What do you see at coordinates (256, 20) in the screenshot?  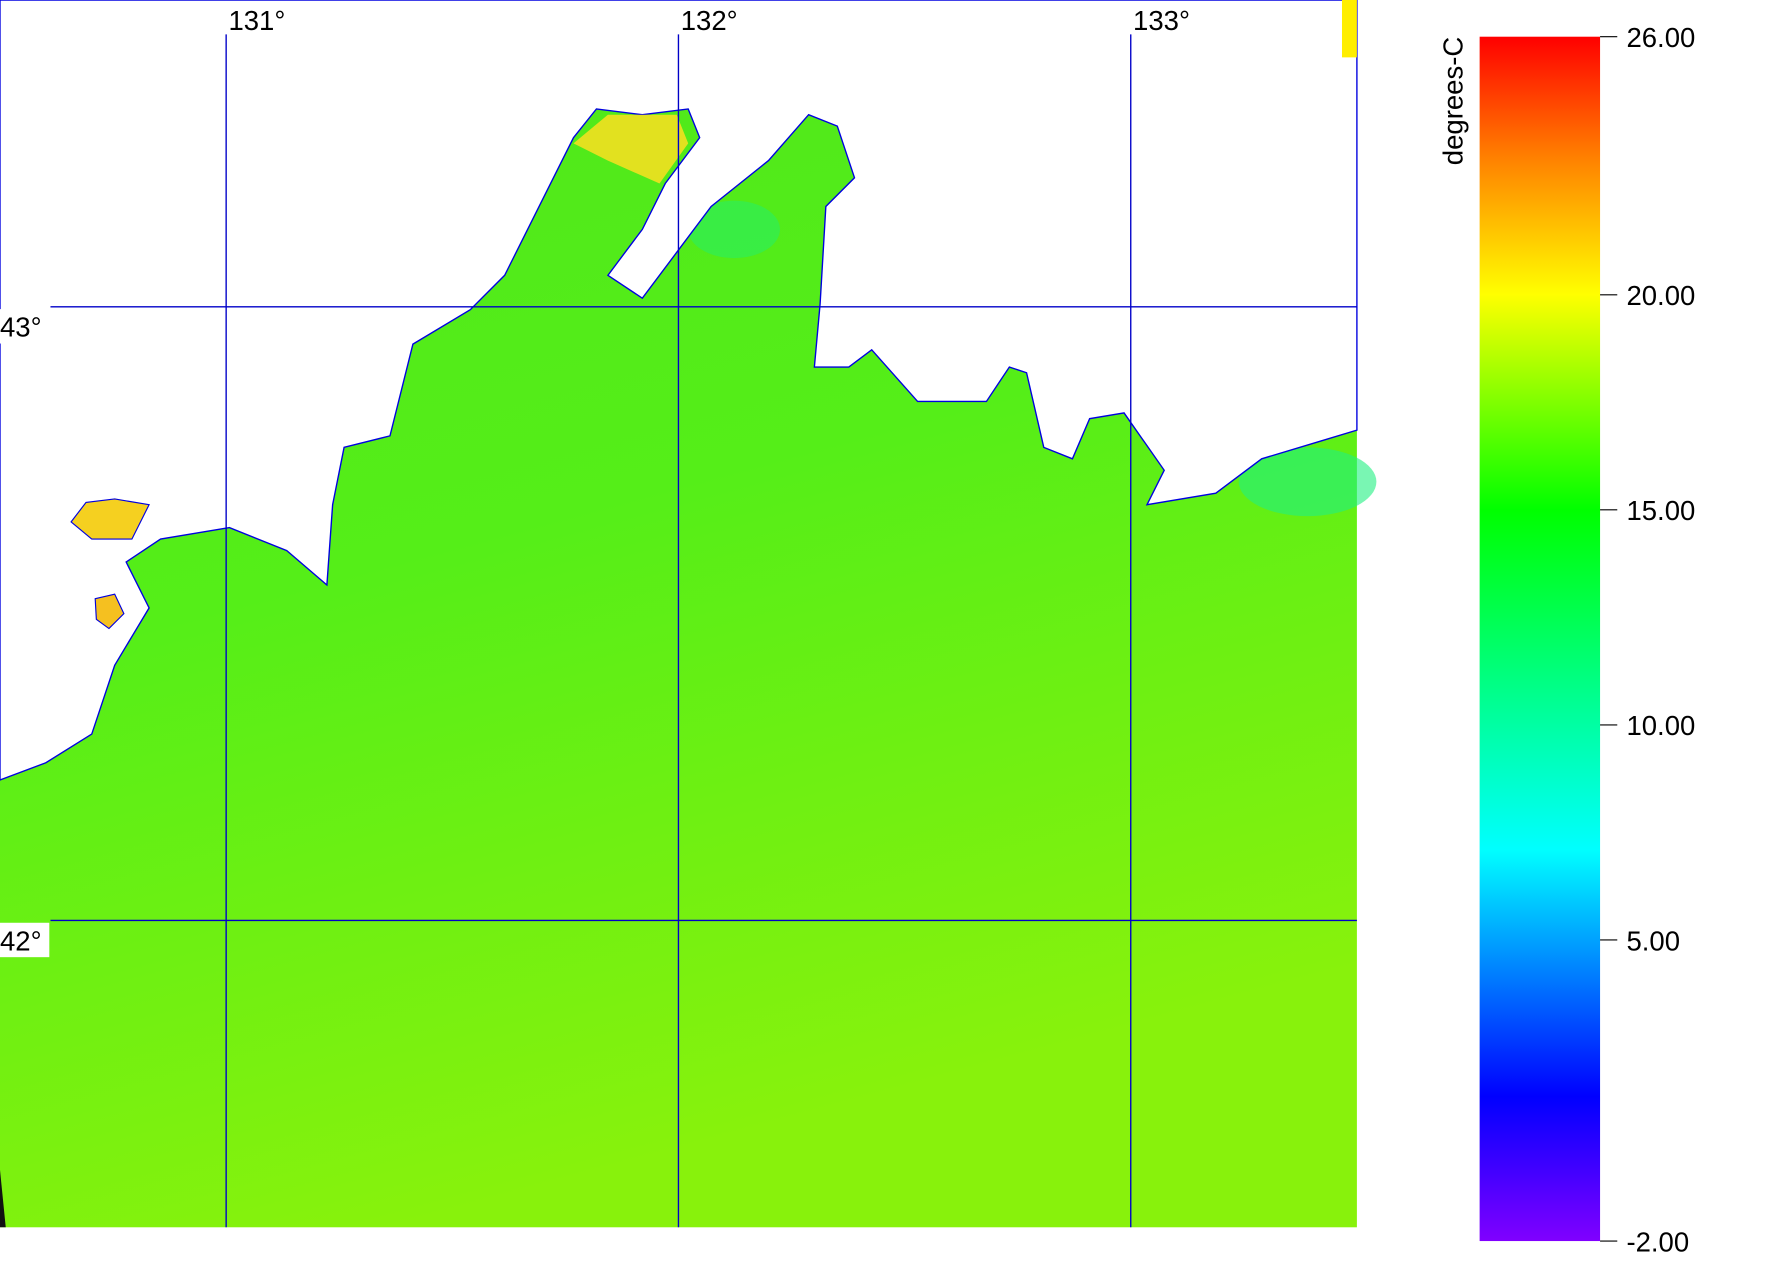 I see `longitude-label: 131°` at bounding box center [256, 20].